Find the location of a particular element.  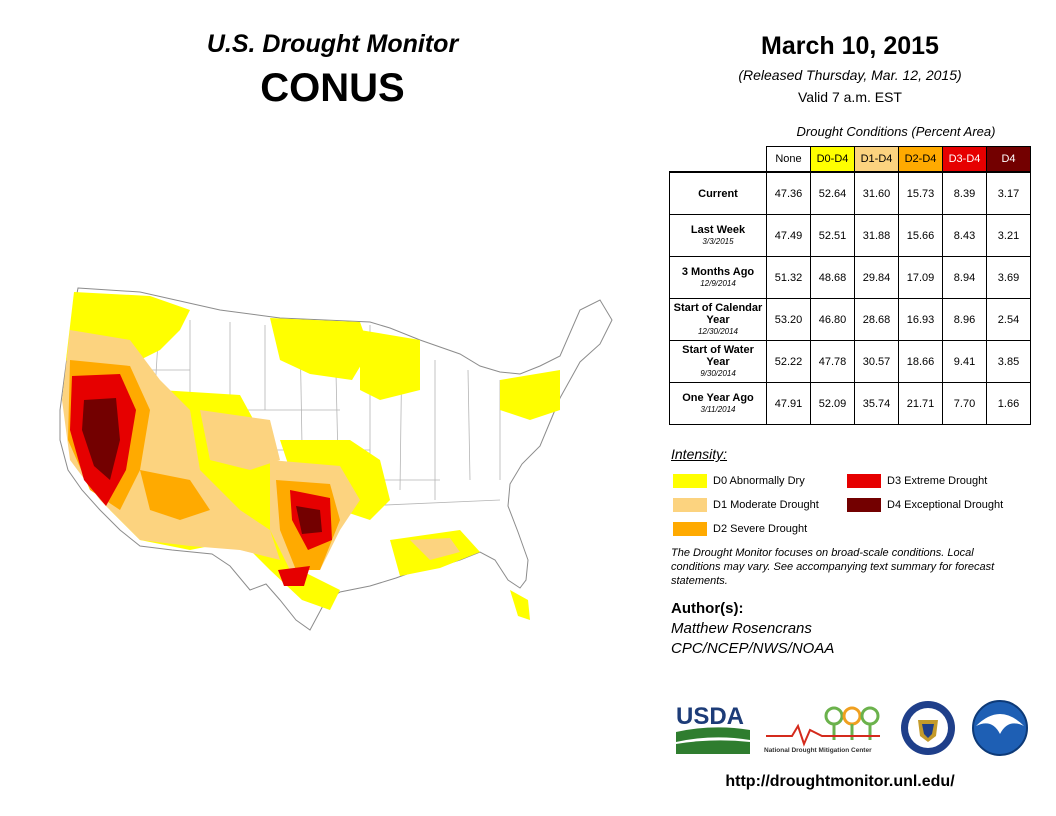

col-header-d2-d4: D2-D4 is located at coordinates (920, 159).